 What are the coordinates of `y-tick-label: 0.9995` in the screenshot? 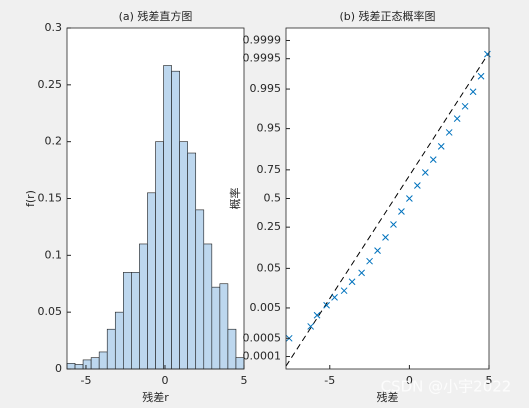 It's located at (262, 58).